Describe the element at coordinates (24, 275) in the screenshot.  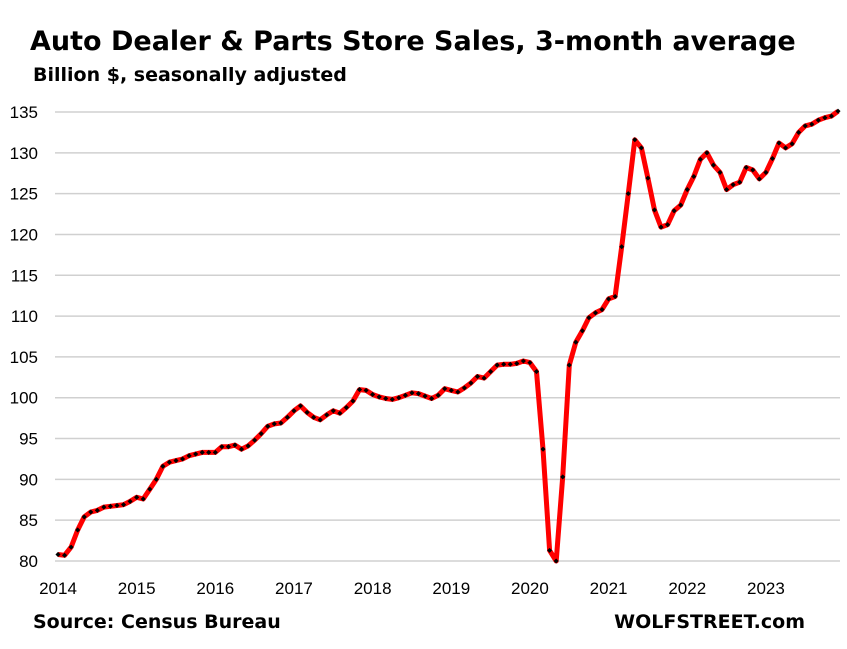
I see `y-tick-label: 115` at that location.